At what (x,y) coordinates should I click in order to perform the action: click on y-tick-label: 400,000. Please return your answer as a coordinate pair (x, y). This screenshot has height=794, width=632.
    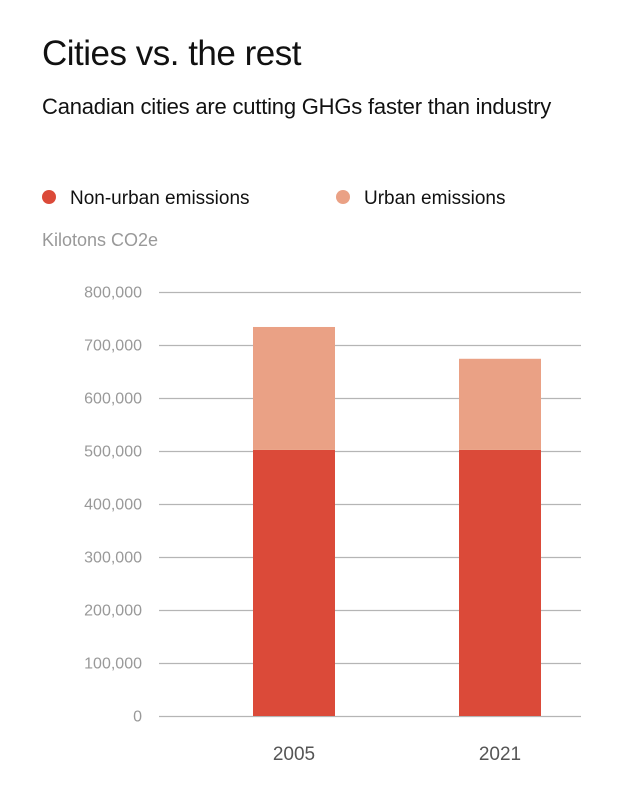
    Looking at the image, I should click on (113, 505).